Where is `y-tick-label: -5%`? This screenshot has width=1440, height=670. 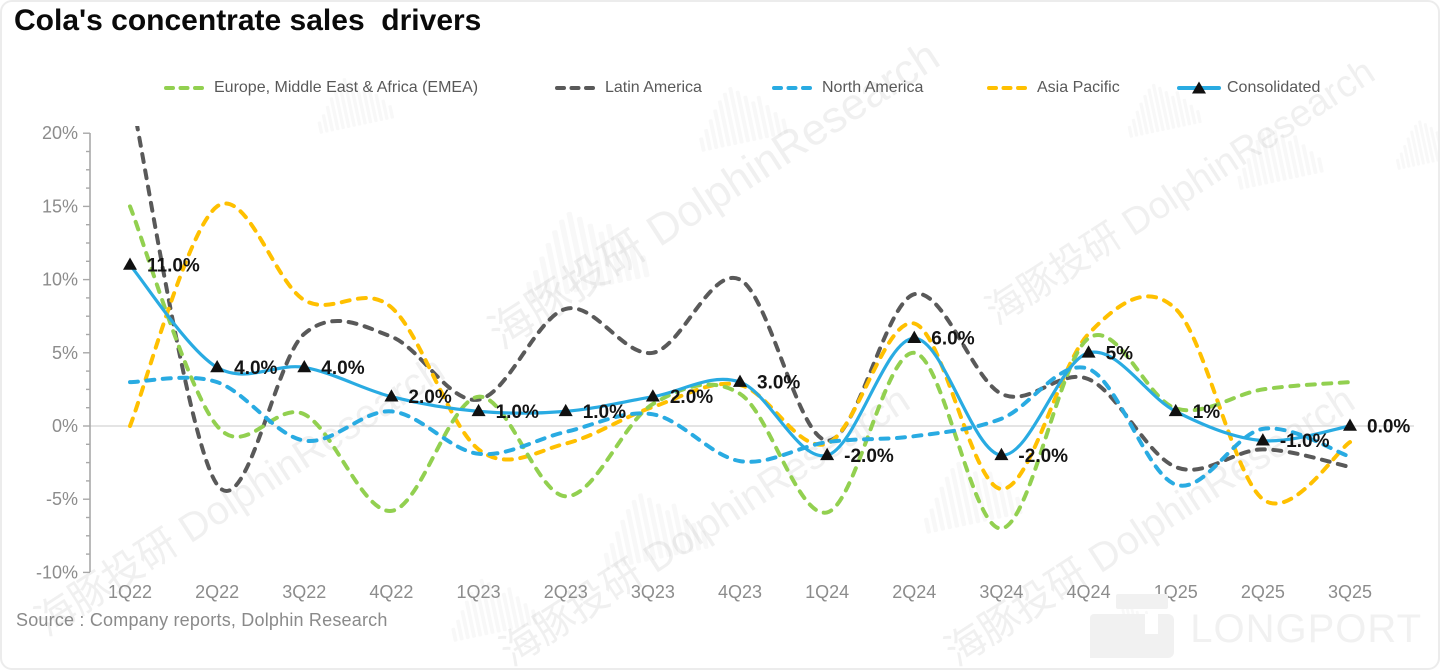
y-tick-label: -5% is located at coordinates (62, 499).